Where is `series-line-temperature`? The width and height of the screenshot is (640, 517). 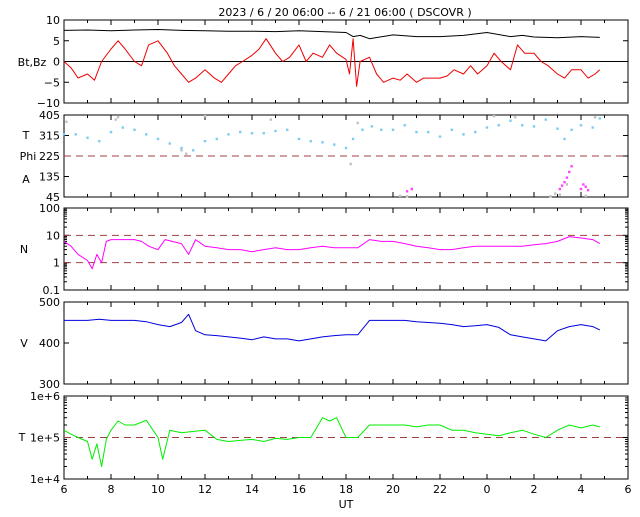
series-line-temperature is located at coordinates (331, 442).